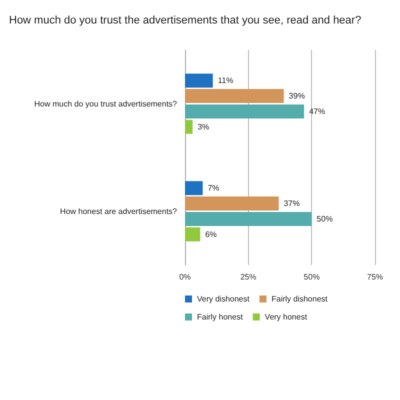  I want to click on y-tick-label: How honest are advertisements?, so click(119, 211).